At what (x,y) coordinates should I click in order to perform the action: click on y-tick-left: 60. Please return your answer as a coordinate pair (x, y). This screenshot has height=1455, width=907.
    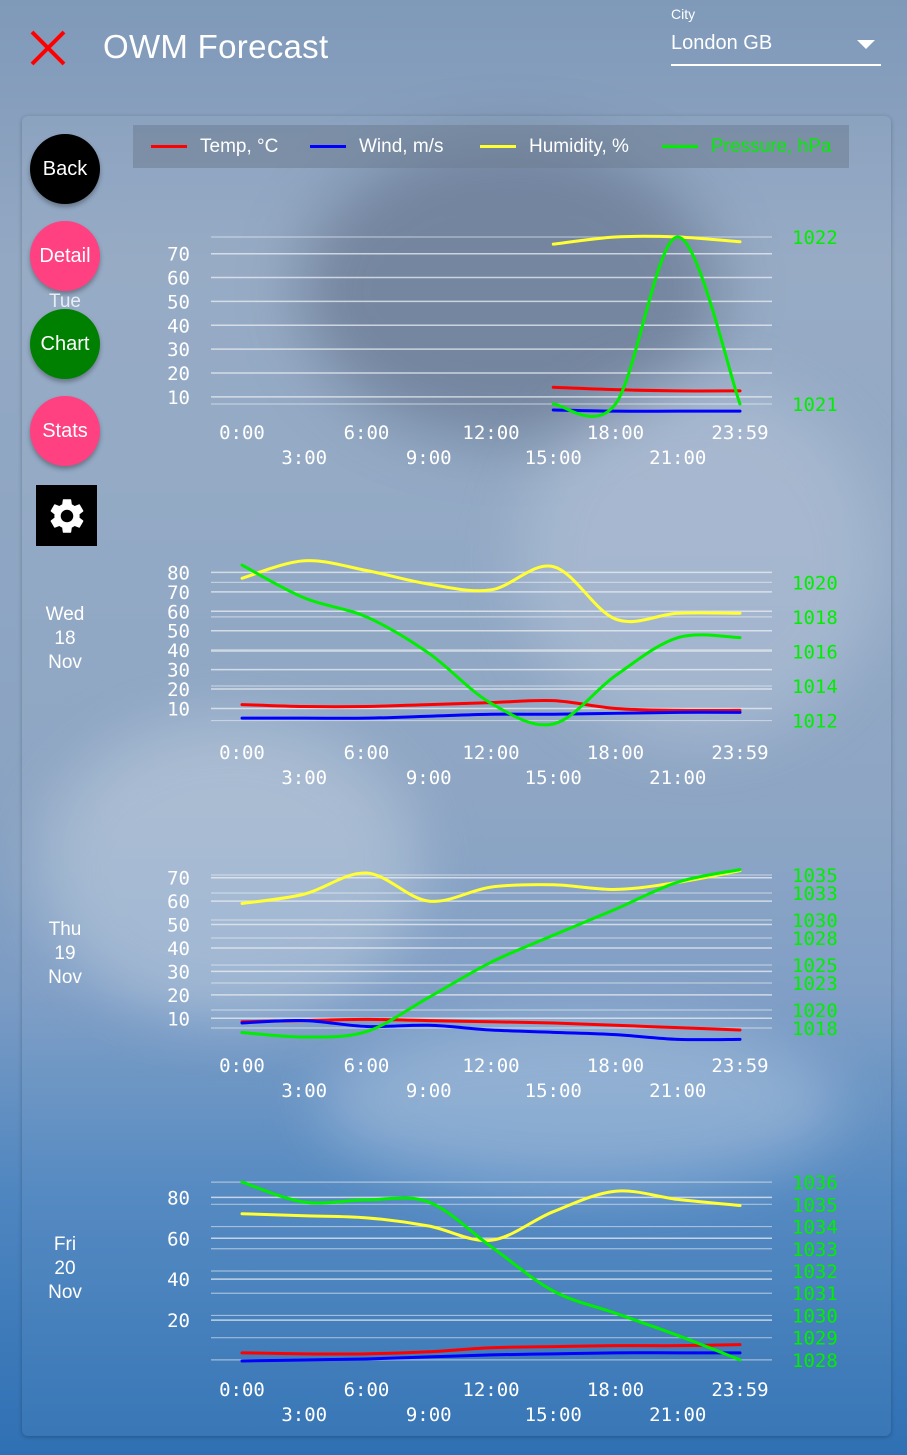
    Looking at the image, I should click on (178, 279).